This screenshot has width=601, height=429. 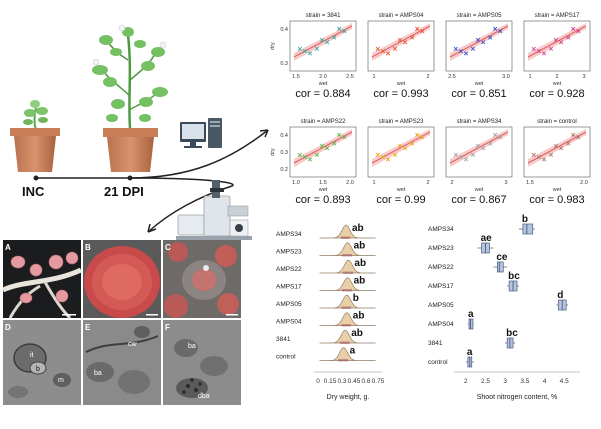 I want to click on box-group-letter: d, so click(x=560, y=295).